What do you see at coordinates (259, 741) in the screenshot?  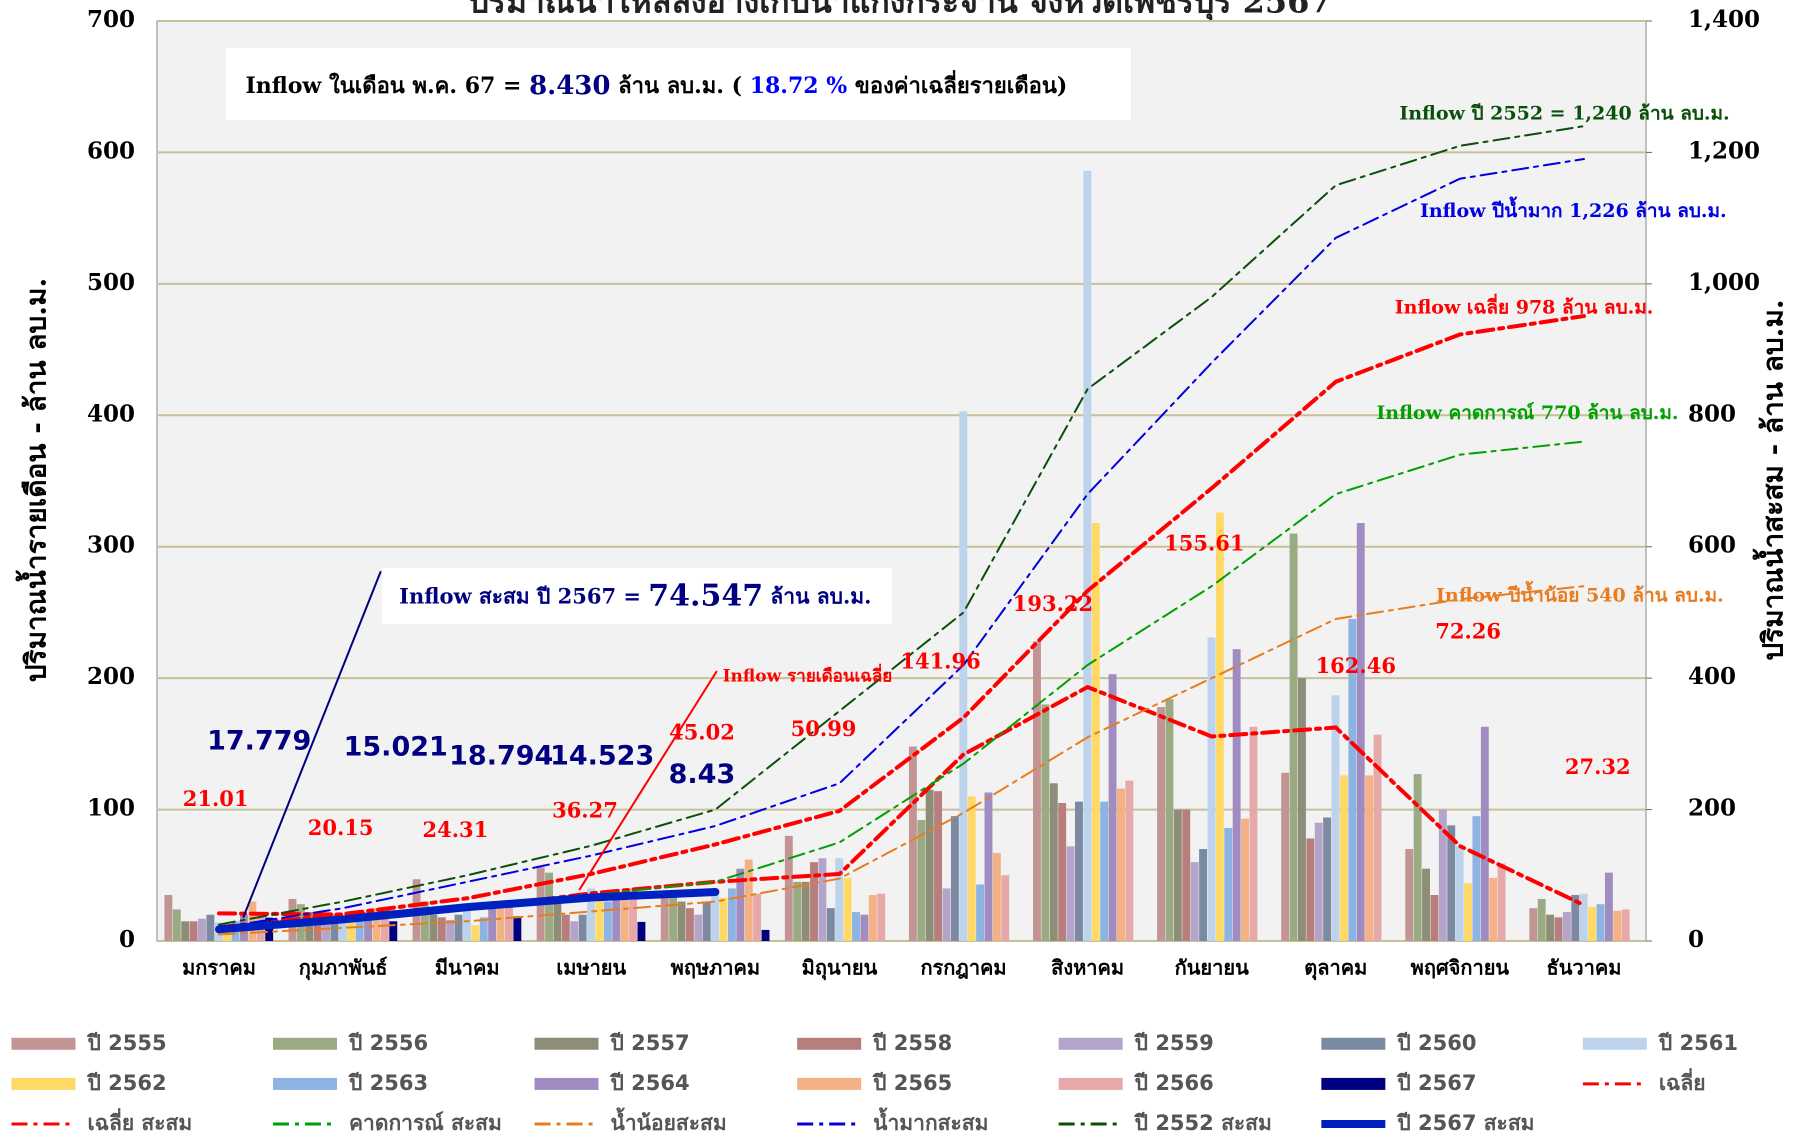 I see `data-label: 17.779` at bounding box center [259, 741].